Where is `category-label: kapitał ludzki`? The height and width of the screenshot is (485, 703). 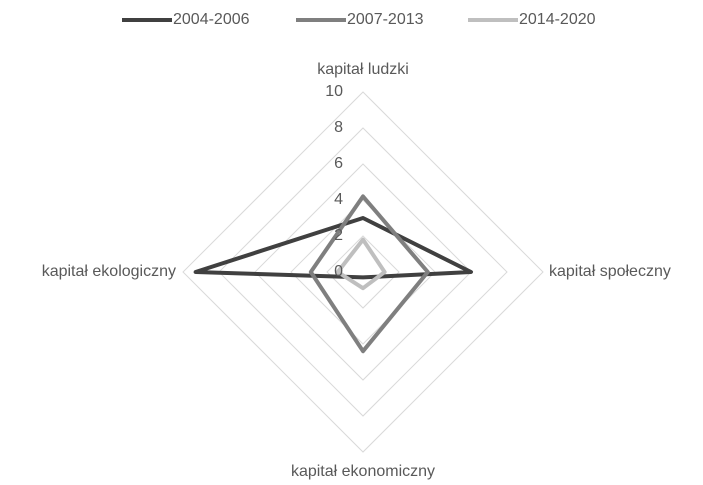 category-label: kapitał ludzki is located at coordinates (363, 69).